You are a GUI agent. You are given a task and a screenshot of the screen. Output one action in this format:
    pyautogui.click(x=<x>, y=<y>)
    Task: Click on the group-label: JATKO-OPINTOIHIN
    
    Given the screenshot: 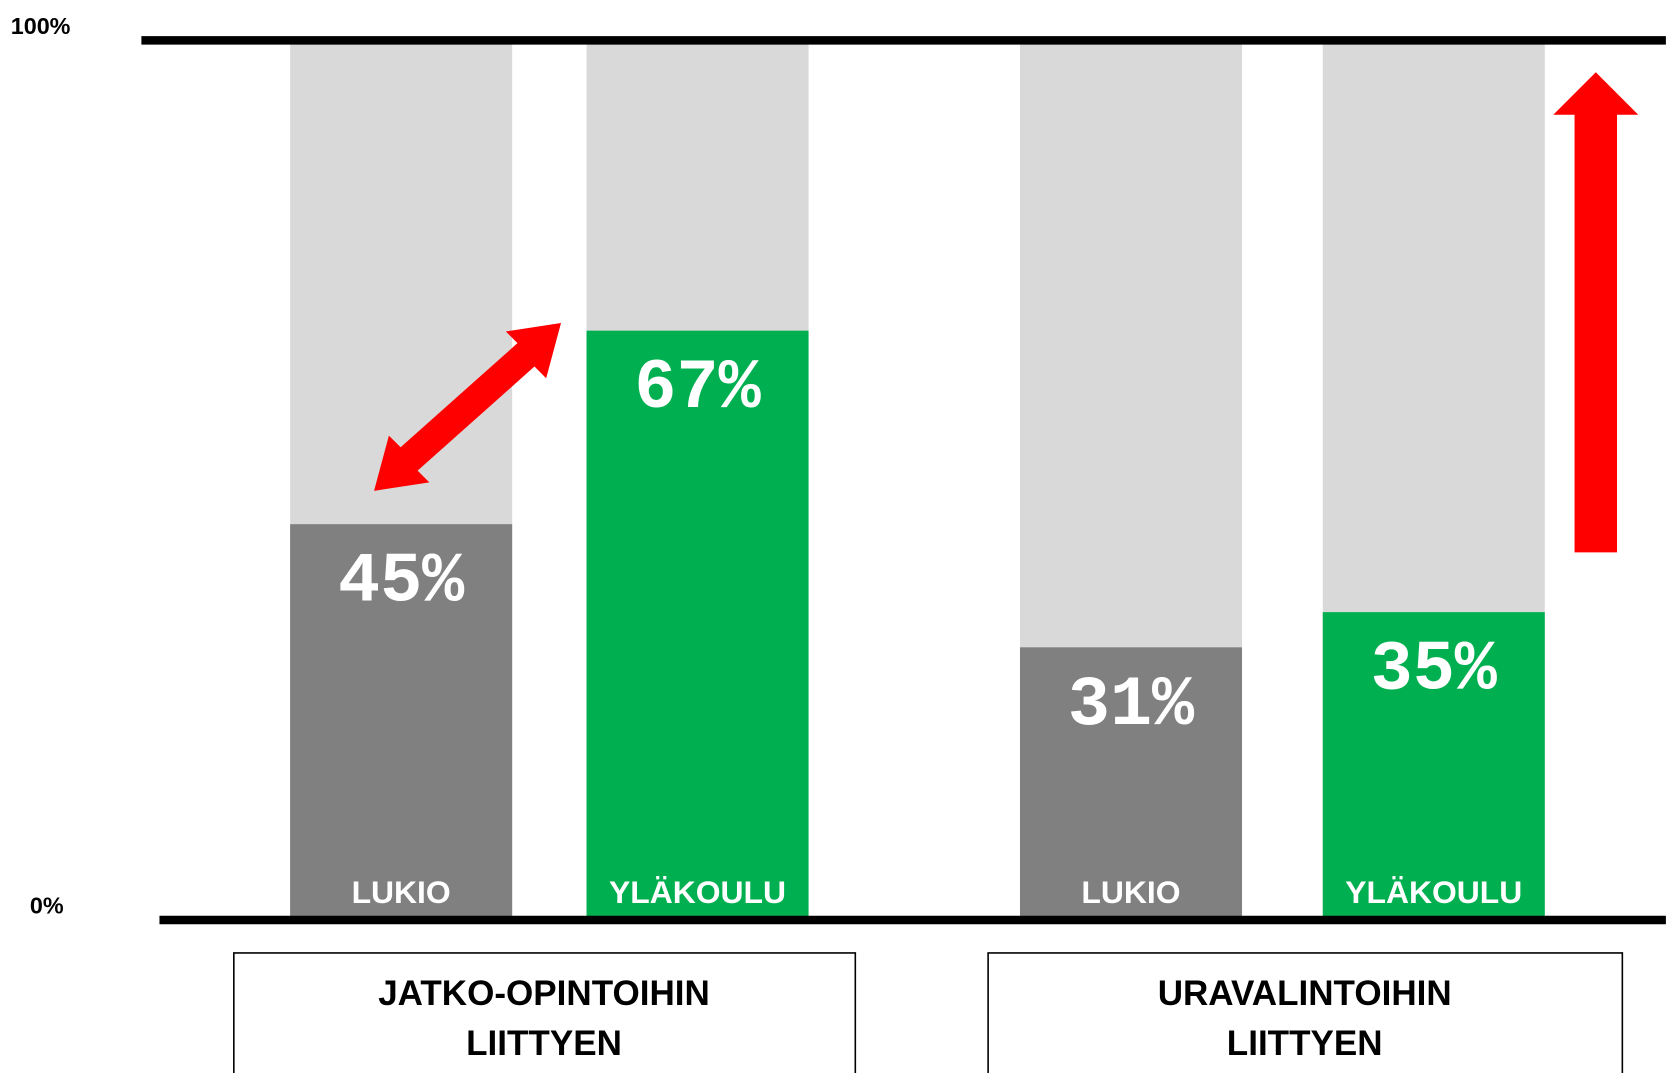 What is the action you would take?
    pyautogui.click(x=544, y=993)
    